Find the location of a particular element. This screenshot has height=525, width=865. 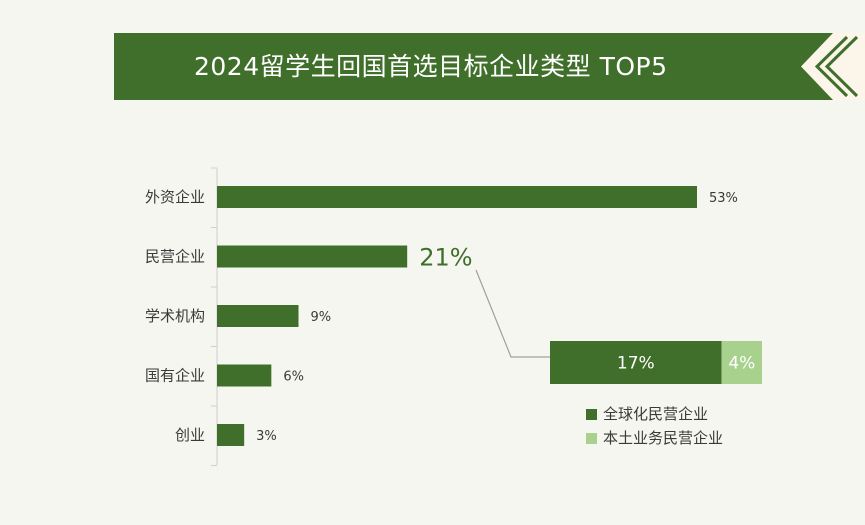

chevron-decoration-icon is located at coordinates (833, 66).